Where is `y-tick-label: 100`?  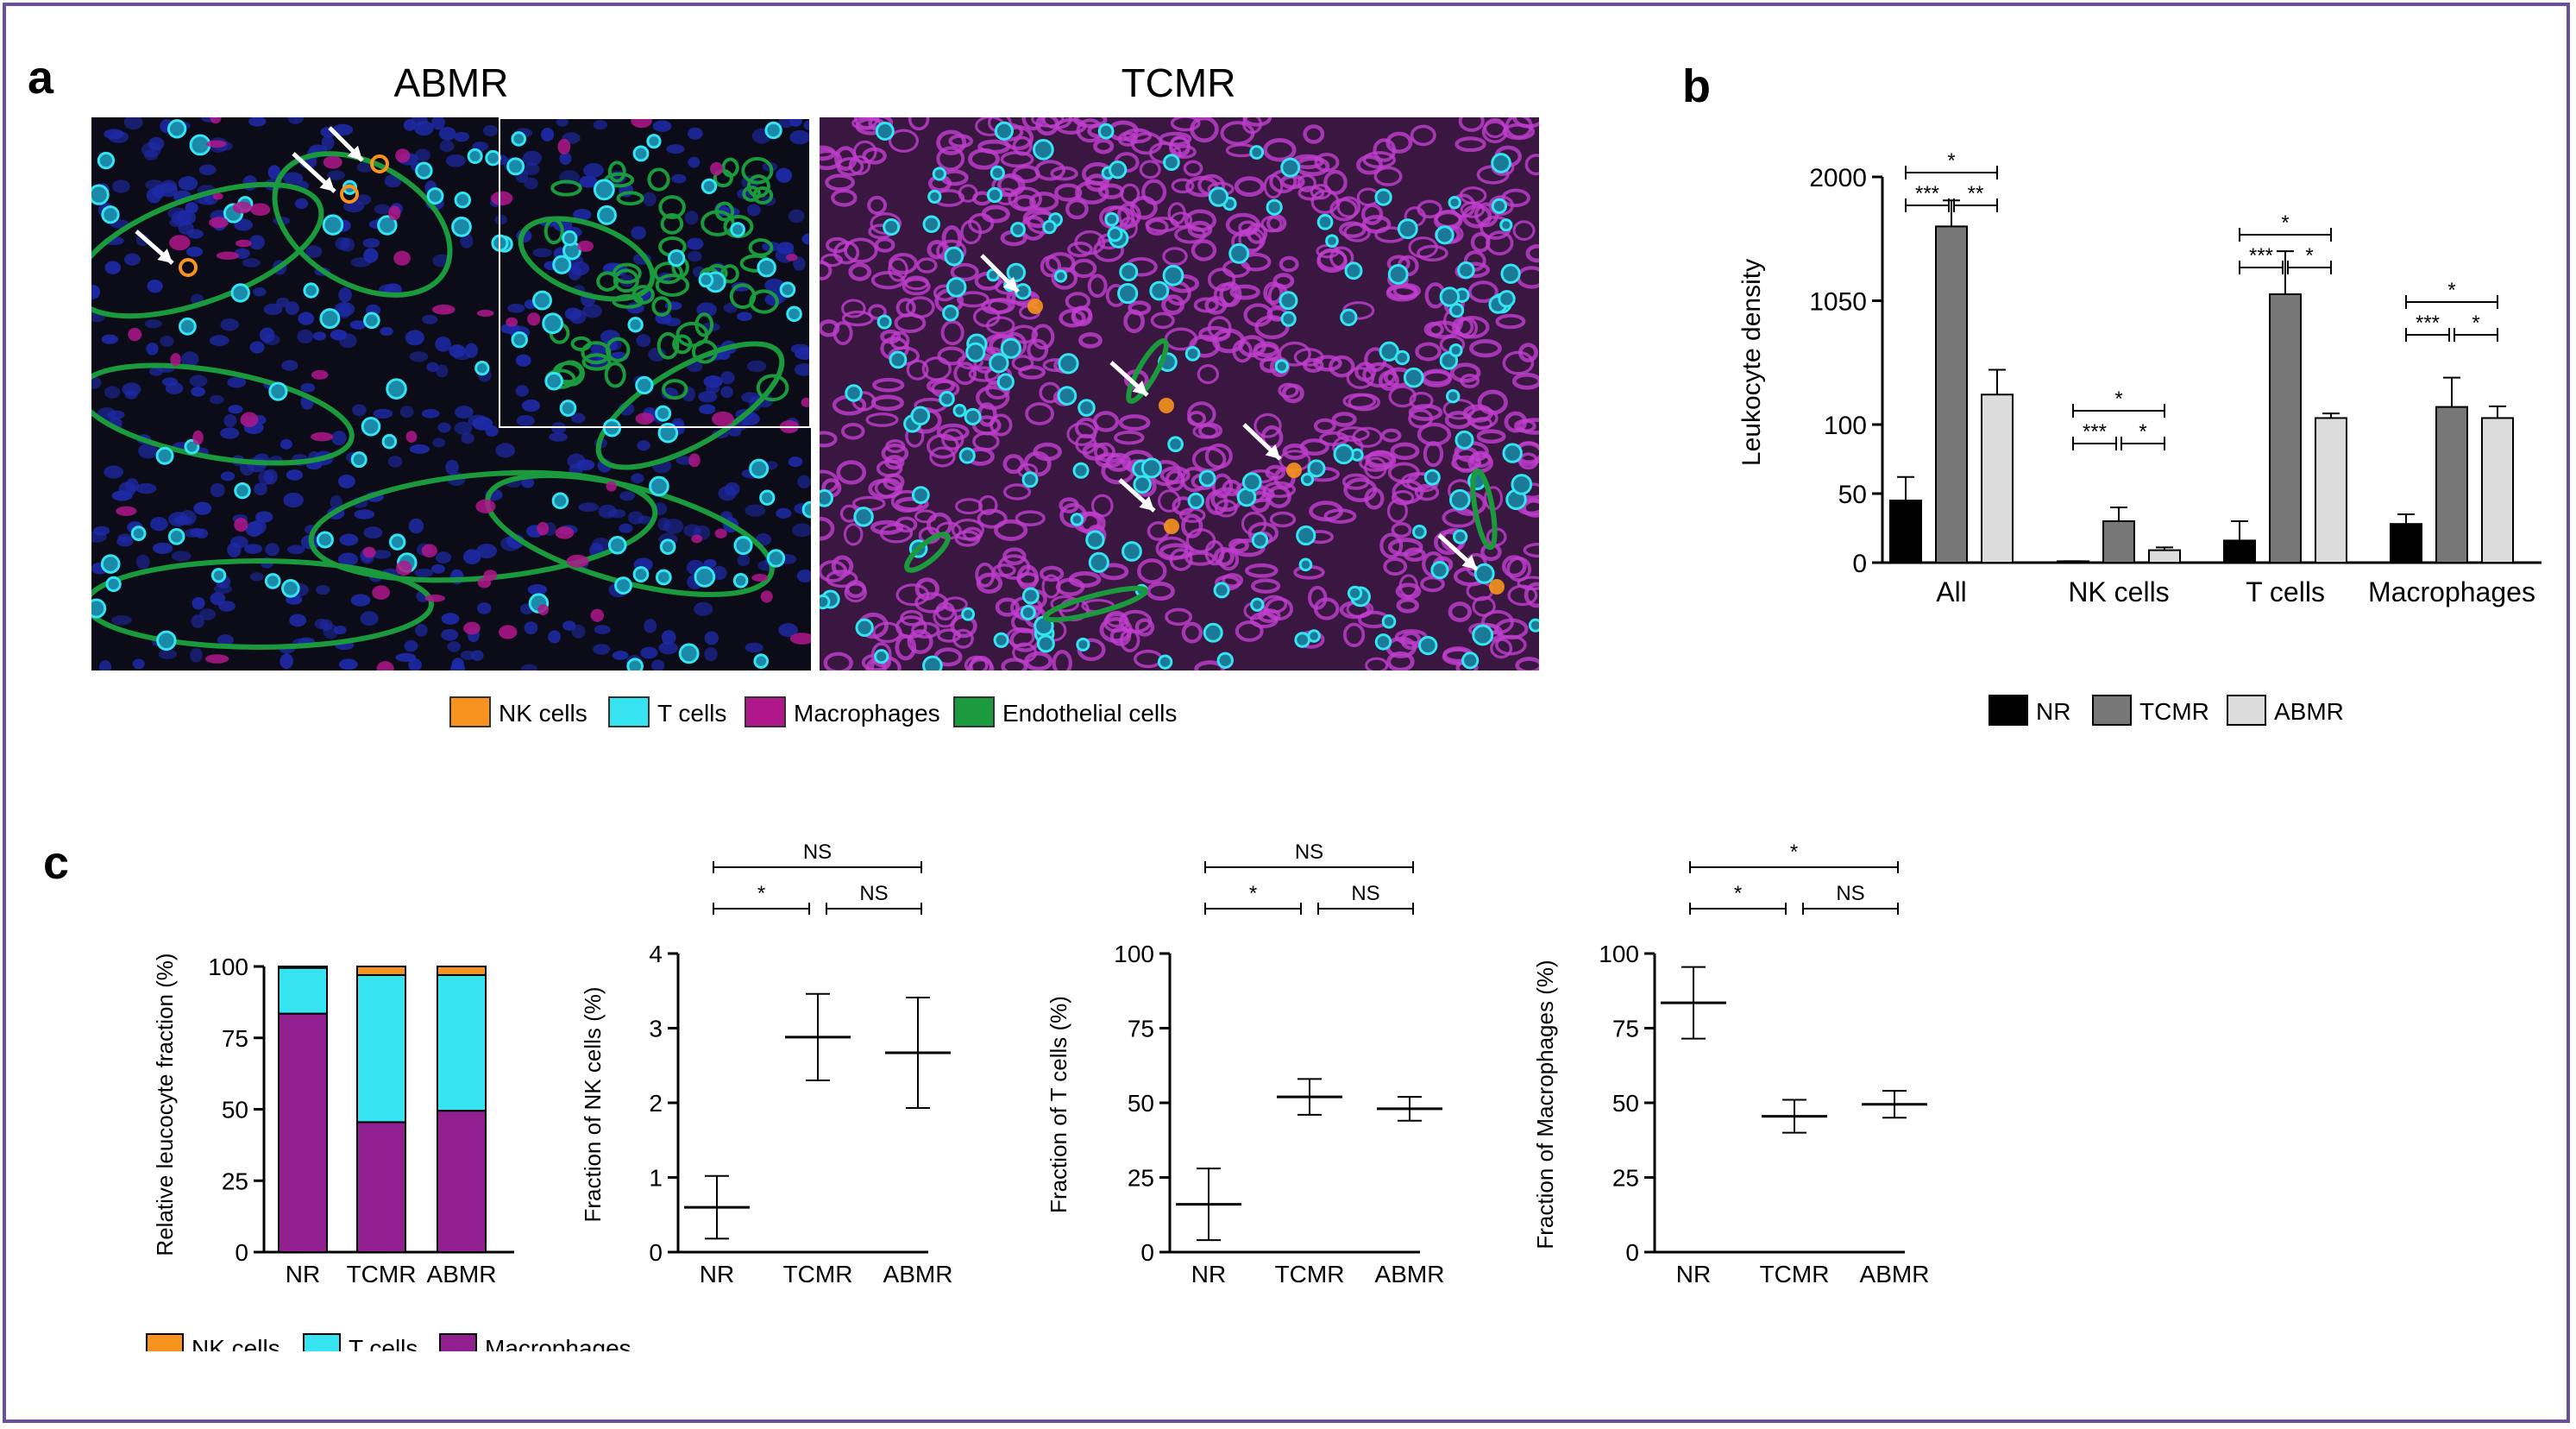 y-tick-label: 100 is located at coordinates (1845, 426).